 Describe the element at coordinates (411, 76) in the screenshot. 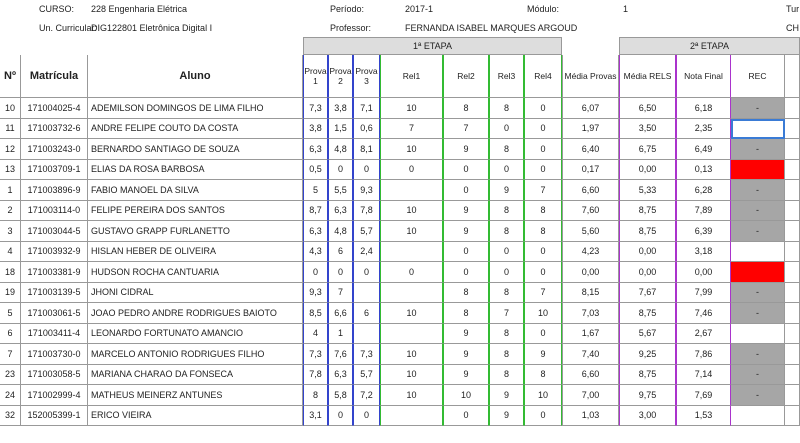

I see `column-header: Rel1` at that location.